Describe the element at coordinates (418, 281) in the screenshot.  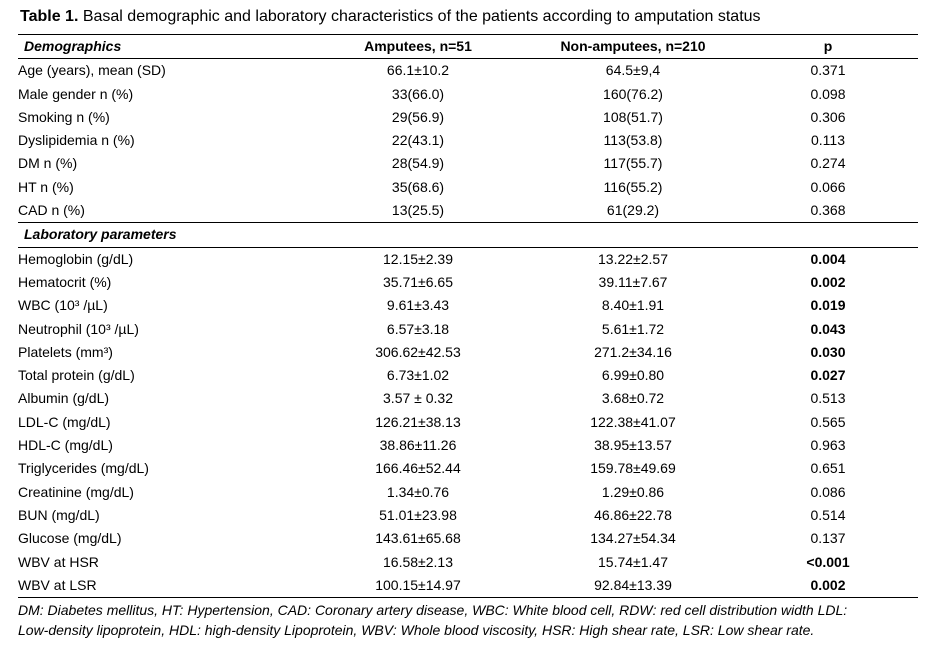
I see `cell-amputees: 35.71±6.65` at that location.